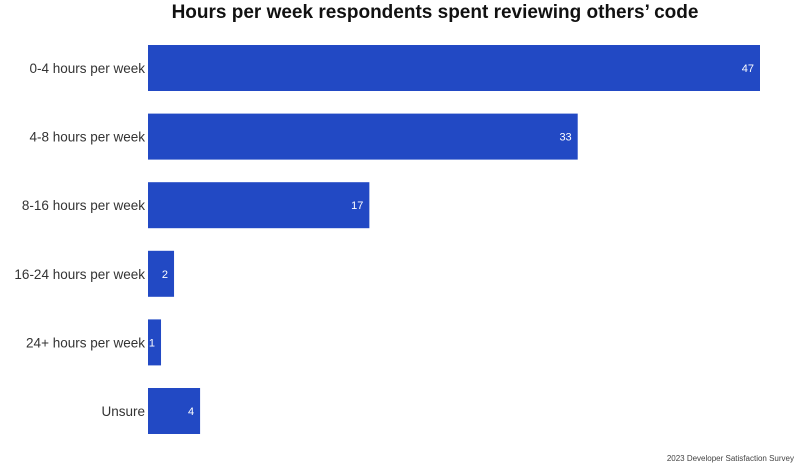  What do you see at coordinates (85, 342) in the screenshot?
I see `category-label-24-hours-per-week: 24+ hours per week` at bounding box center [85, 342].